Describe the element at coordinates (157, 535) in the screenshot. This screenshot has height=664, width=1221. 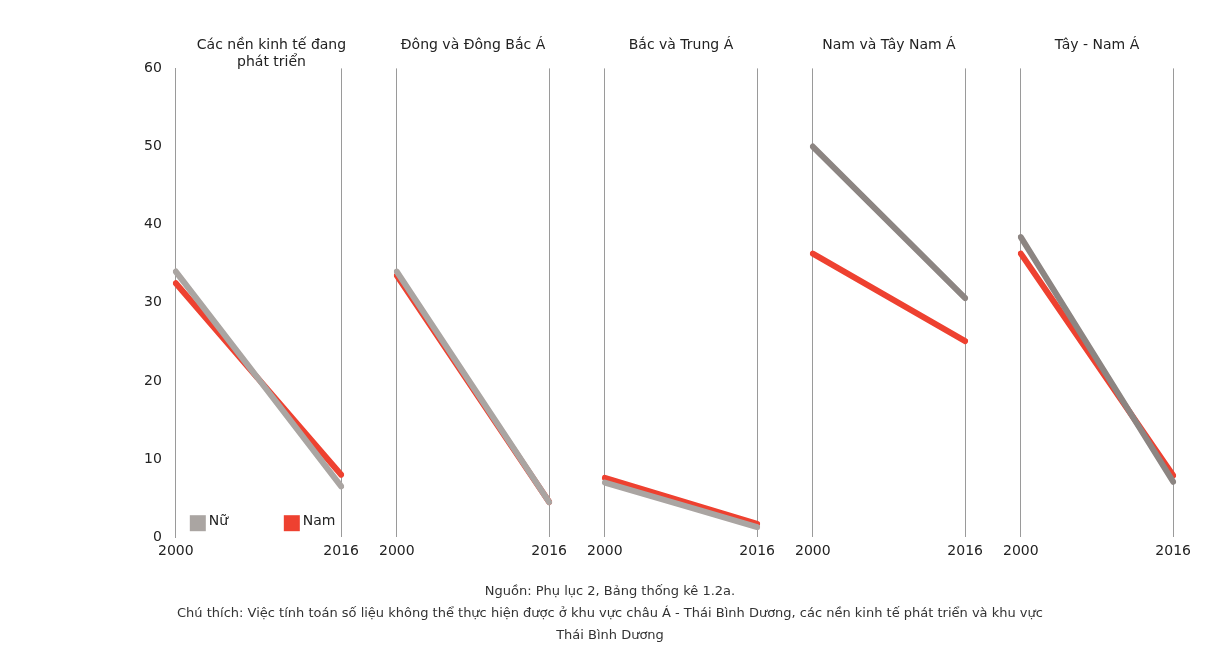
I see `y-tick-label: 0` at that location.